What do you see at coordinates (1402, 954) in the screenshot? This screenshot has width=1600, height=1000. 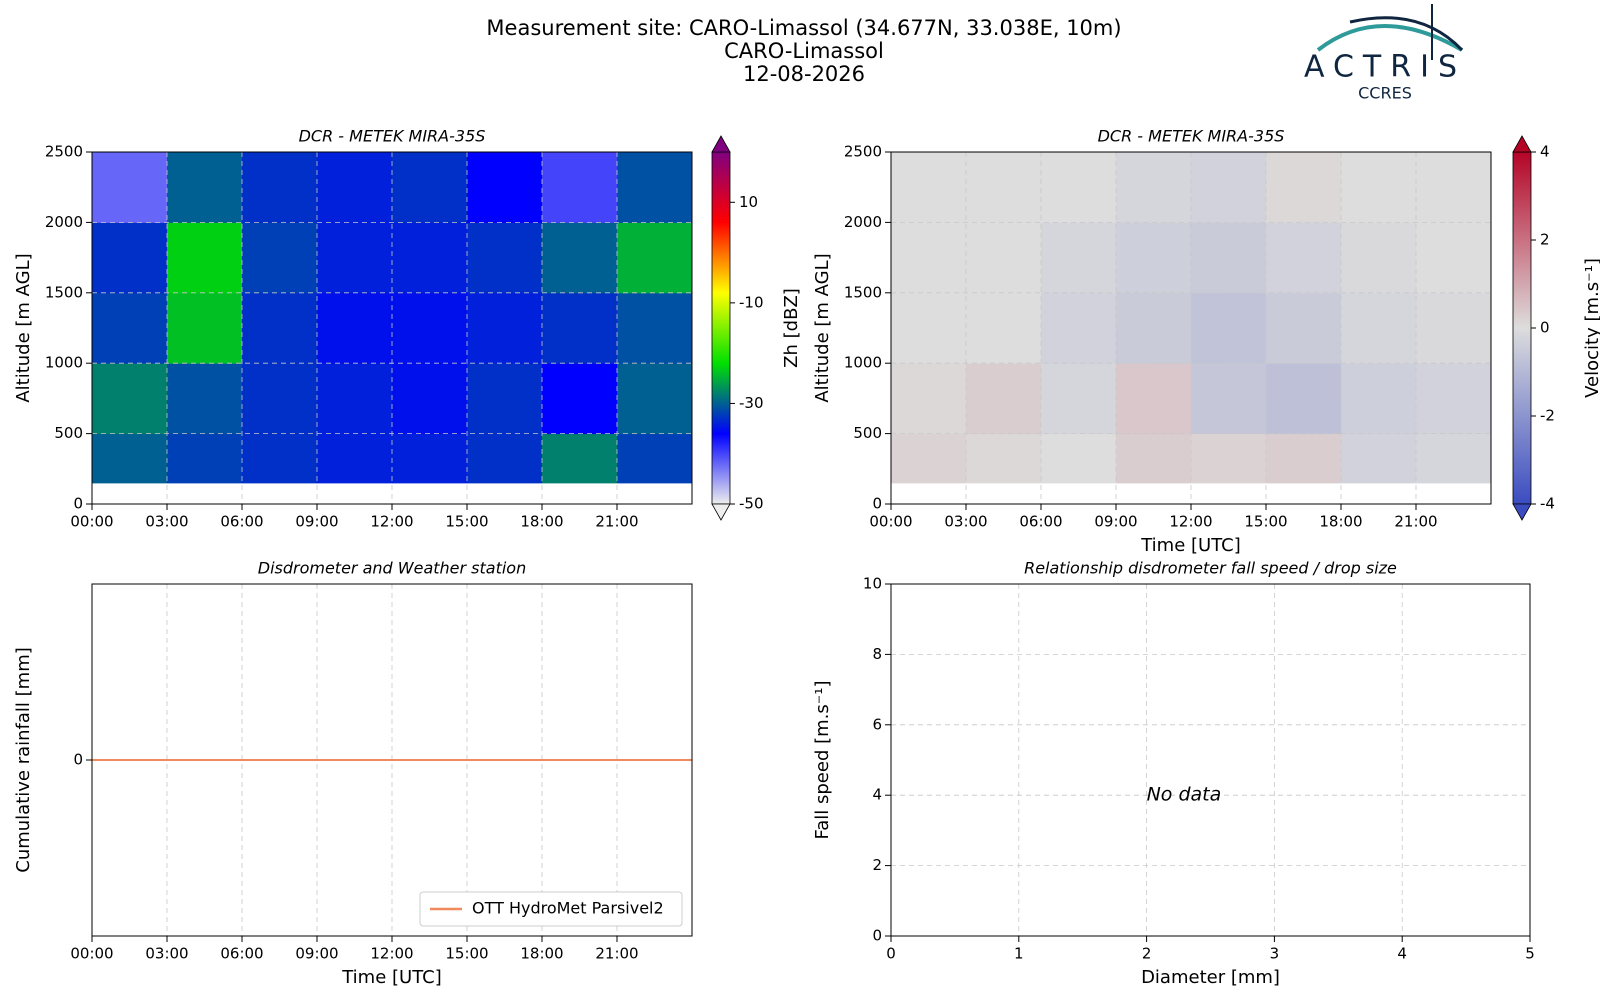 I see `x-tick-label: 4` at bounding box center [1402, 954].